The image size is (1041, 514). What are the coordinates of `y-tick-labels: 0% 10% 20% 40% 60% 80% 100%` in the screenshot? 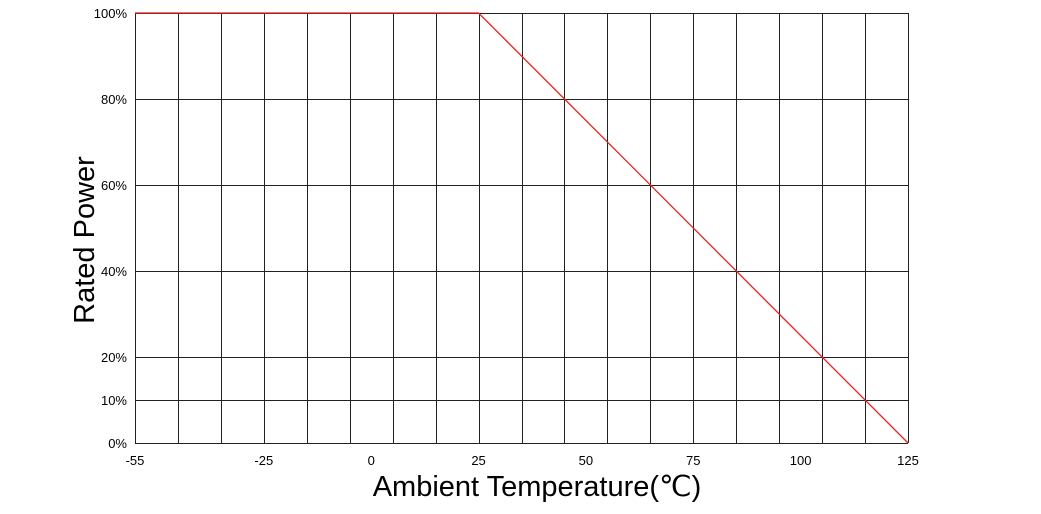 It's located at (111, 228).